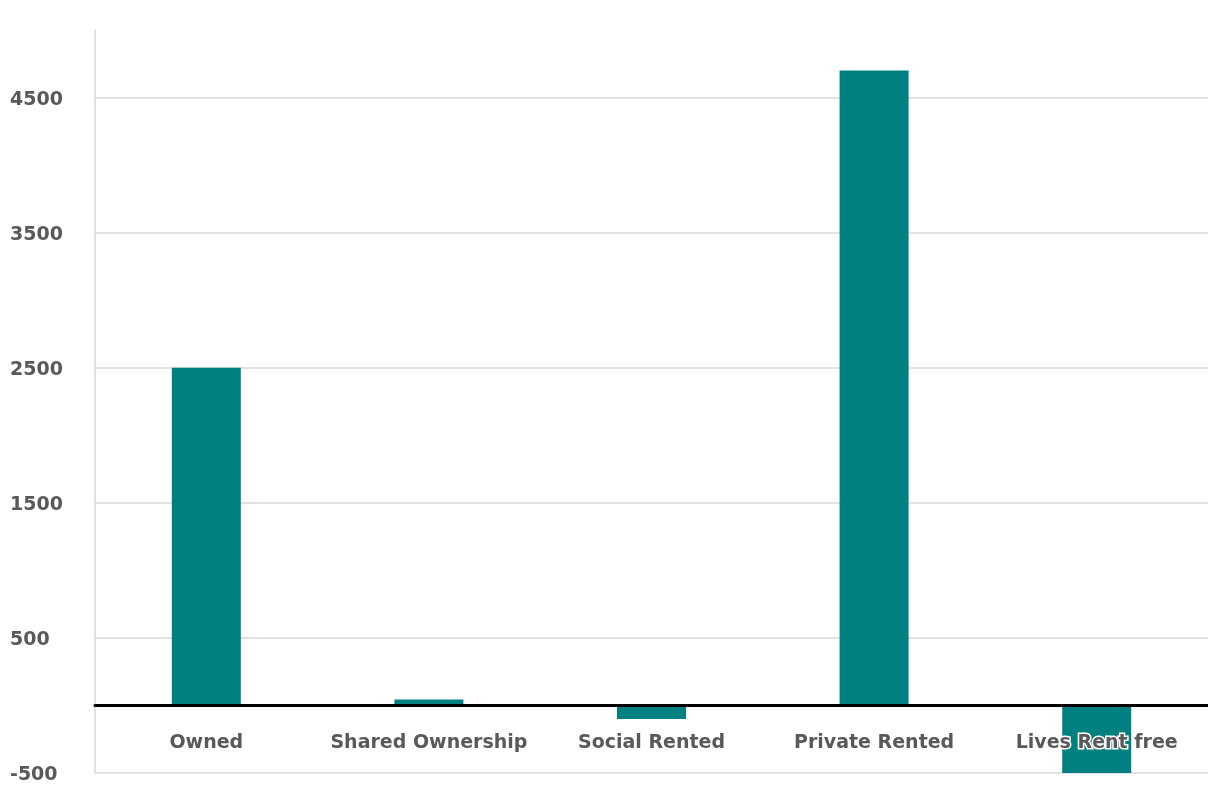 Image resolution: width=1208 pixels, height=787 pixels. What do you see at coordinates (651, 740) in the screenshot?
I see `x-tick-label: Social Rented` at bounding box center [651, 740].